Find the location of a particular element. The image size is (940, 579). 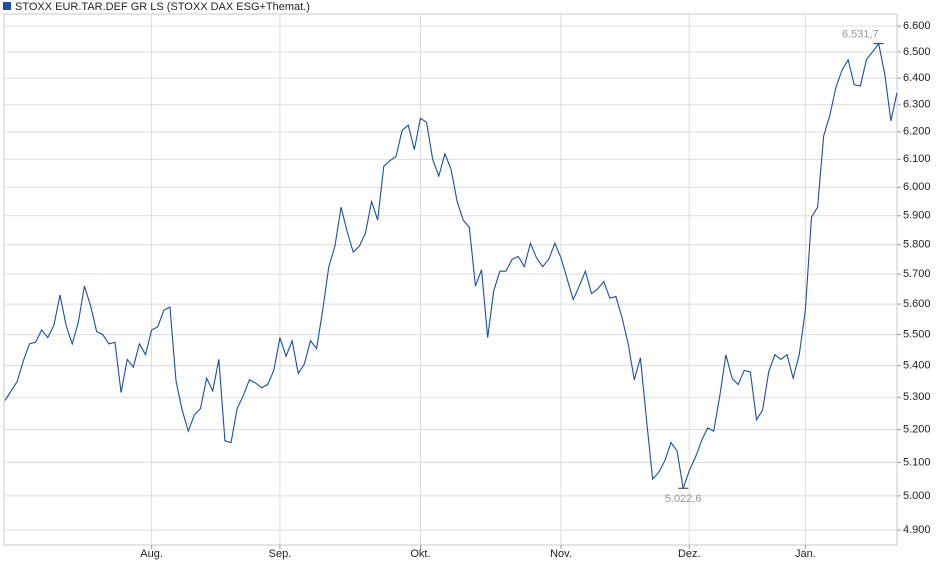

y-tick-label: 4.900 is located at coordinates (917, 530).